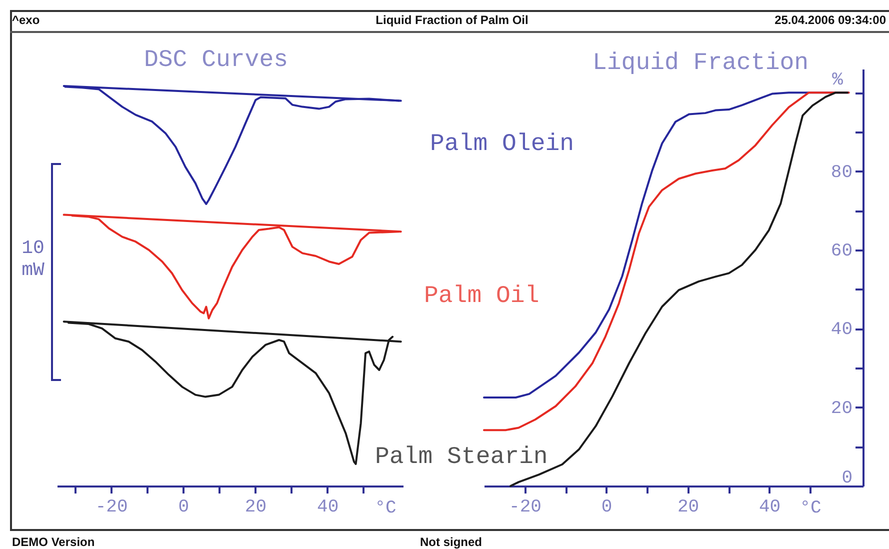  Describe the element at coordinates (33, 259) in the screenshot. I see `text: 10 mW` at that location.